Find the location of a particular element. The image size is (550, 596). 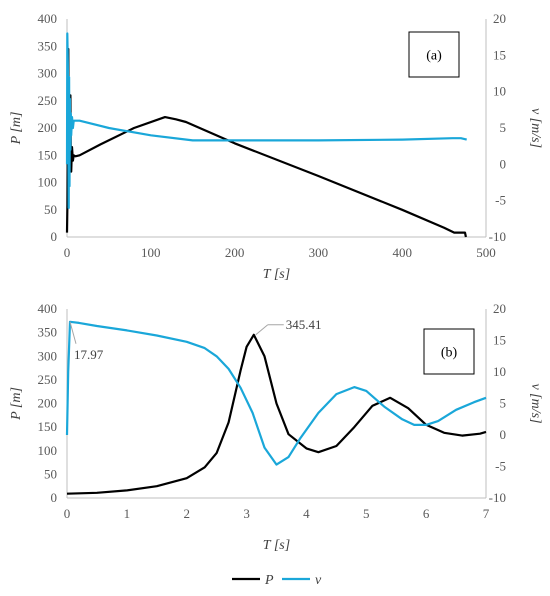

x-tick-label: 200 is located at coordinates (235, 252).